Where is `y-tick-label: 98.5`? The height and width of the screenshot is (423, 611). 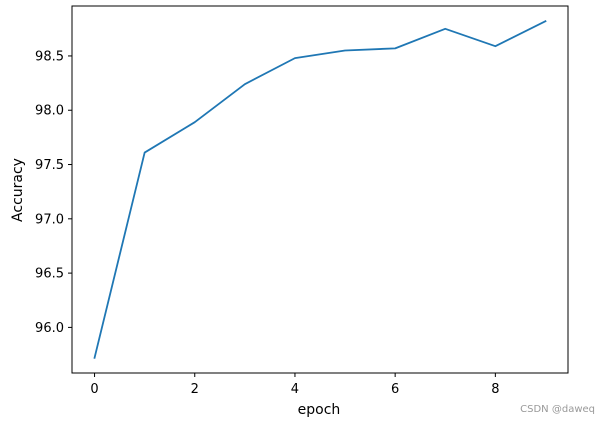 y-tick-label: 98.5 is located at coordinates (49, 56).